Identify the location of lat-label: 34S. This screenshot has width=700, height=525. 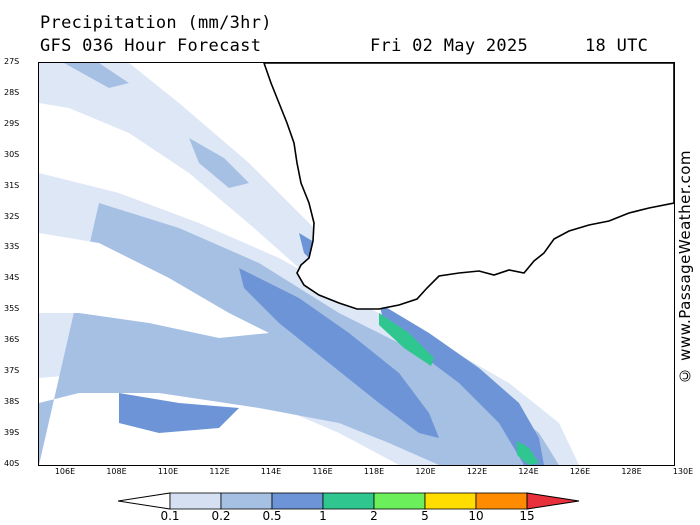
(12, 278).